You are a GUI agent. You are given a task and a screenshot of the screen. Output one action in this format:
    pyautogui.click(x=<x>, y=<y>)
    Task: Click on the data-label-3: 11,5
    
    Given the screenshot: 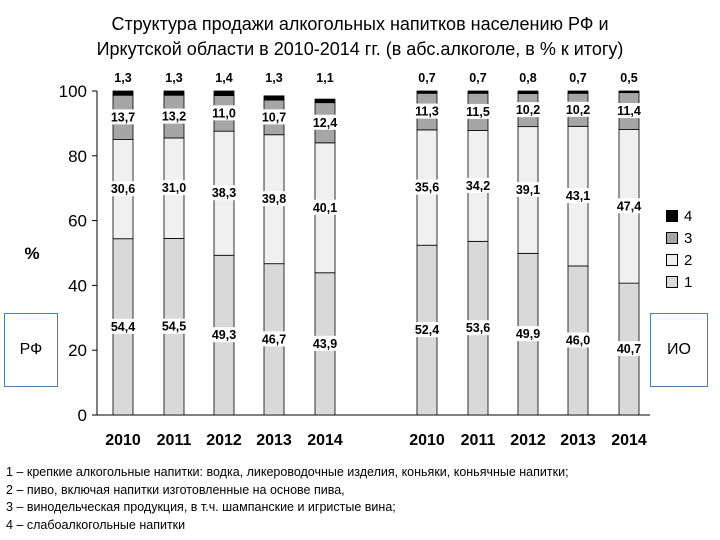 What is the action you would take?
    pyautogui.click(x=478, y=112)
    